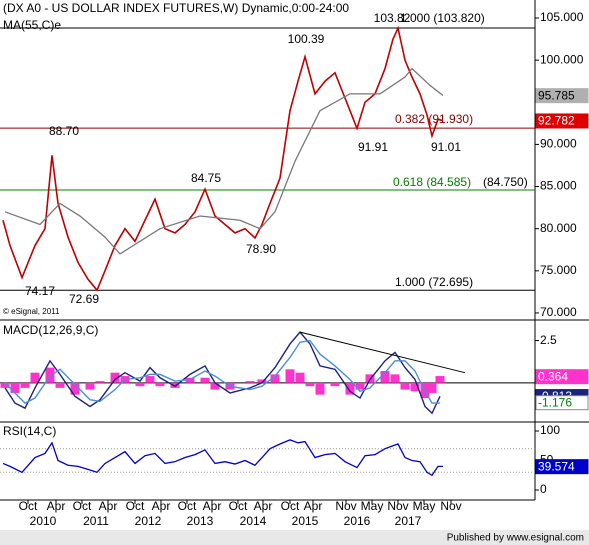  What do you see at coordinates (305, 521) in the screenshot?
I see `year-label: 2015` at bounding box center [305, 521].